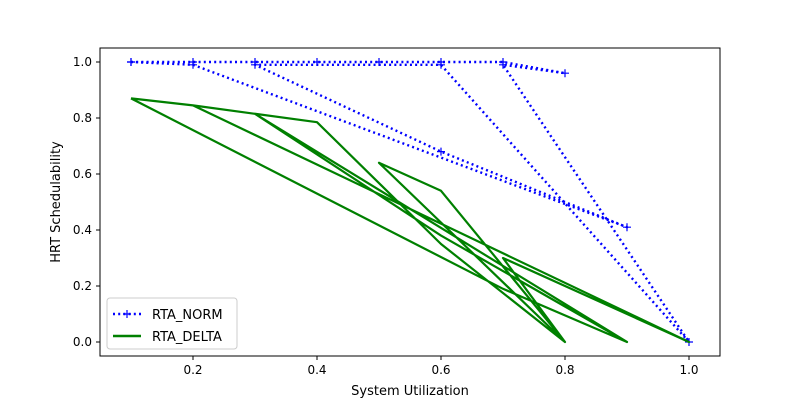 The height and width of the screenshot is (400, 800). Describe the element at coordinates (410, 391) in the screenshot. I see `x-axis-label: System Utilization` at that location.